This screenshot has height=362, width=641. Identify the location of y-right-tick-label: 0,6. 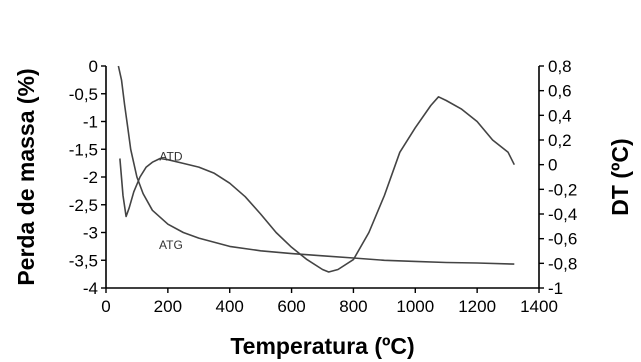
(560, 91).